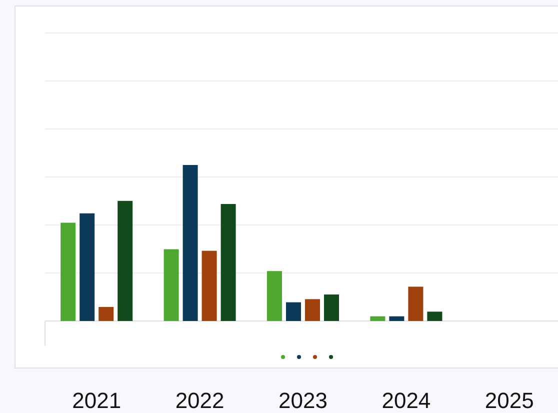 The height and width of the screenshot is (413, 558). Describe the element at coordinates (199, 400) in the screenshot. I see `x-tick-label: 2022` at that location.